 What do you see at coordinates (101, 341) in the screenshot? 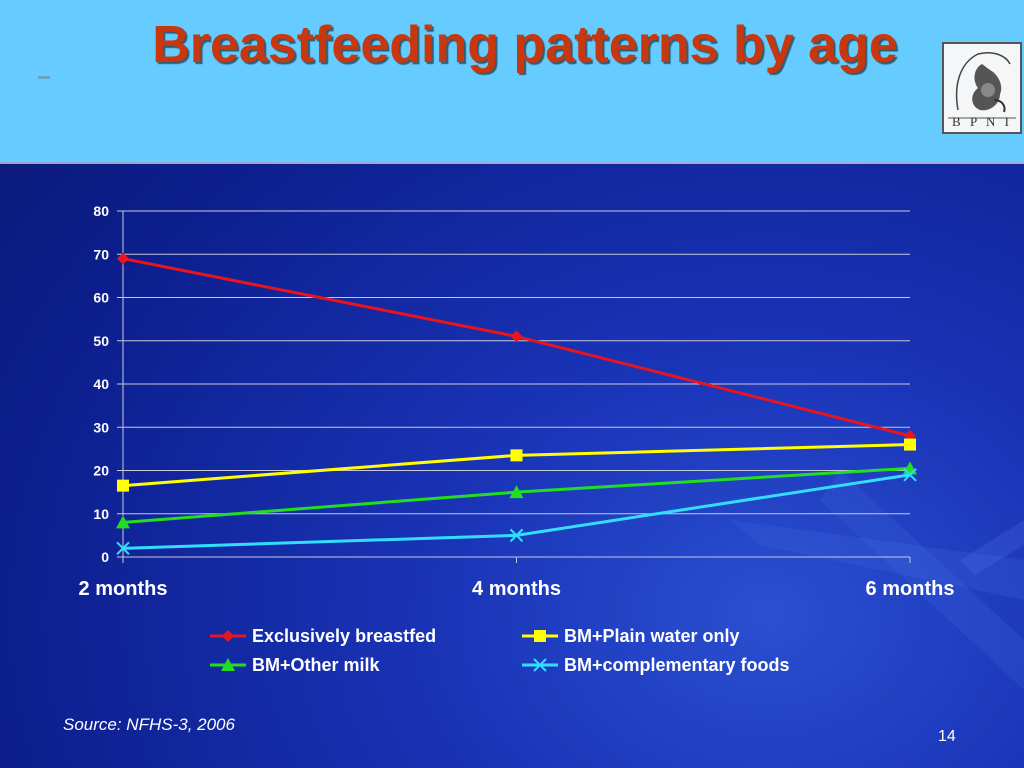
I see `y-tick-label: 50` at bounding box center [101, 341].